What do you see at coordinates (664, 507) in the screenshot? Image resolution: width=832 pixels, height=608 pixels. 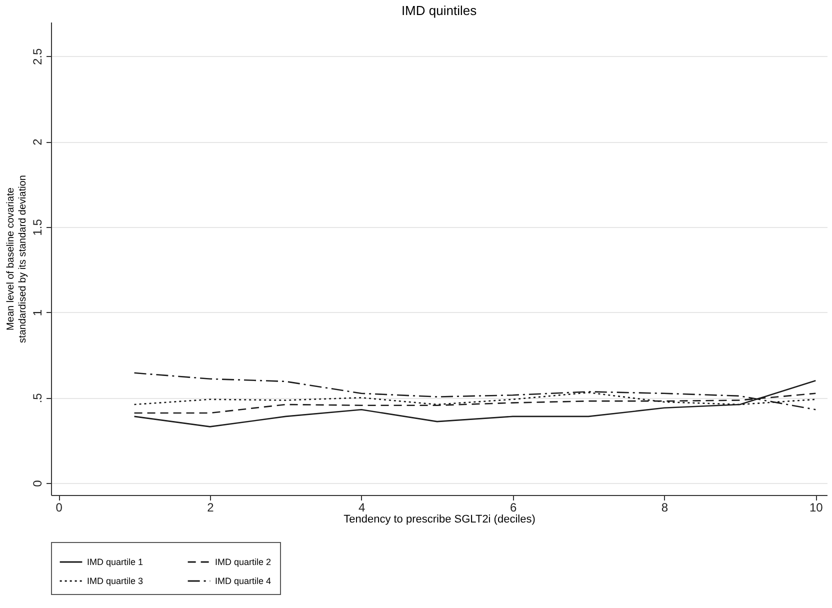 I see `x-tick-label: 8` at bounding box center [664, 507].